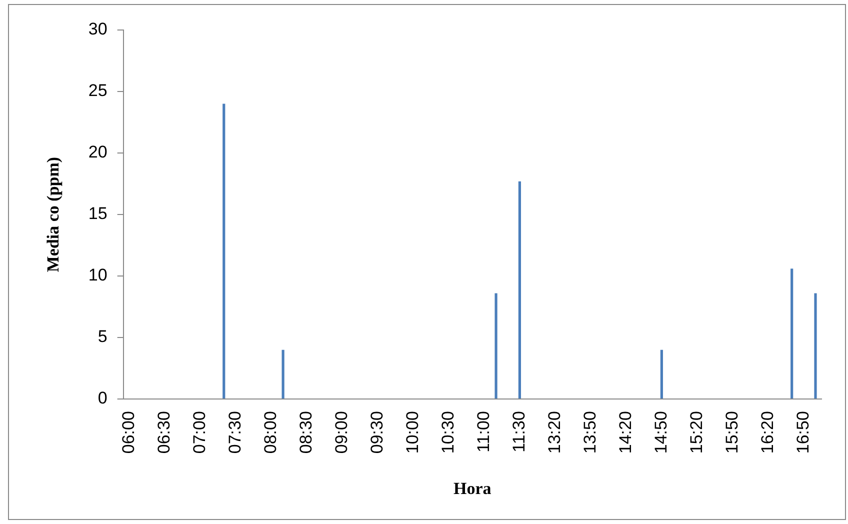  What do you see at coordinates (128, 432) in the screenshot?
I see `x-tick-label: 06:00` at bounding box center [128, 432].